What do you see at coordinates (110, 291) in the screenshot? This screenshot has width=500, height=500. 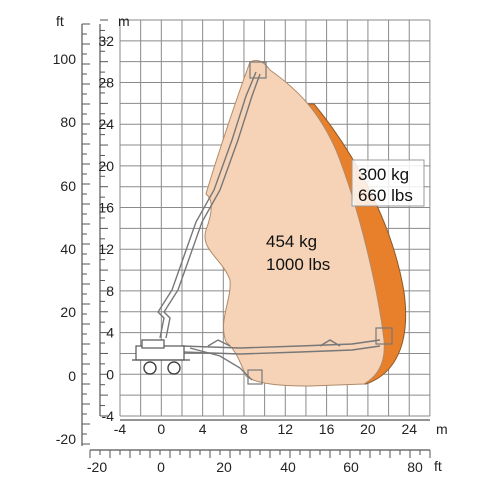 I see `m-left-label: 8` at bounding box center [110, 291].